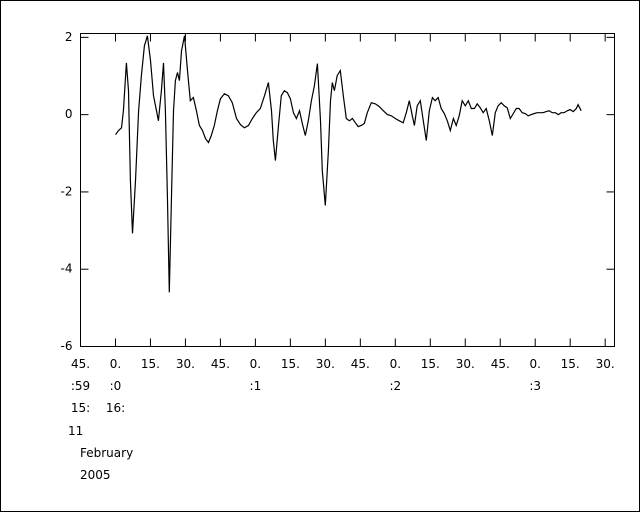 This screenshot has width=641, height=513. I want to click on y-tick-label: 0, so click(69, 114).